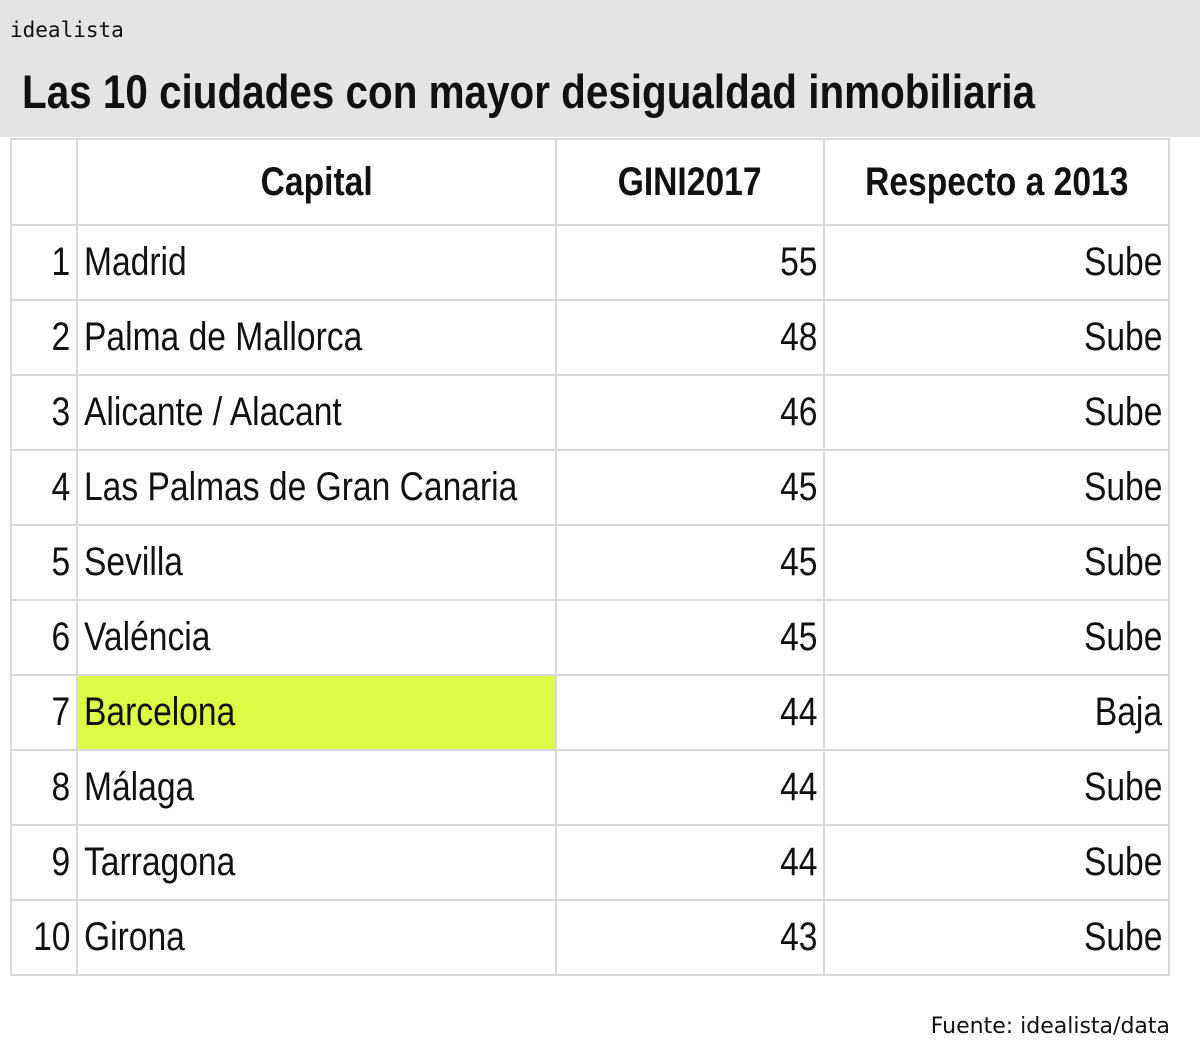 This screenshot has width=1200, height=1060. I want to click on capital-cell-text: Valéncia, so click(147, 637).